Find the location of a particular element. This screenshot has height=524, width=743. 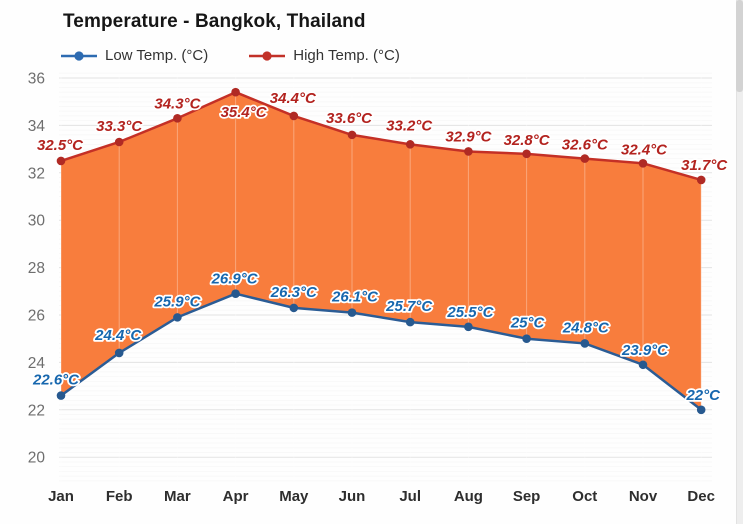

high-temp-point-Feb is located at coordinates (119, 142).